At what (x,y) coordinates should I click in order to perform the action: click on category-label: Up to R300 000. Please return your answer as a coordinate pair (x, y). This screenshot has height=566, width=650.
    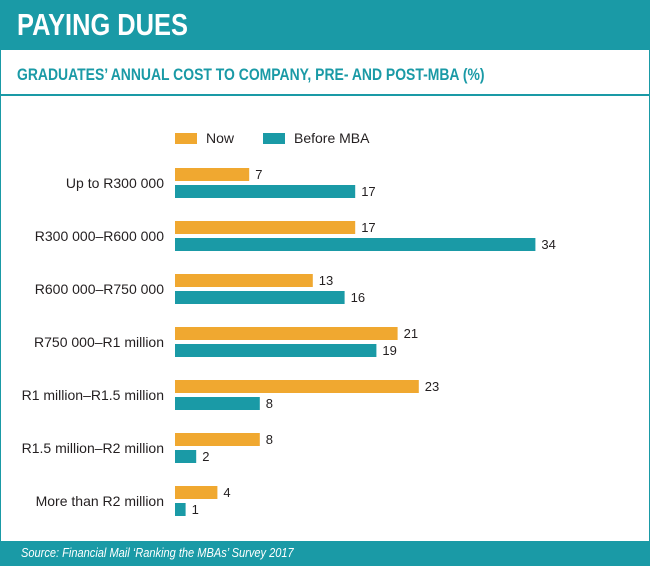
    Looking at the image, I should click on (115, 183).